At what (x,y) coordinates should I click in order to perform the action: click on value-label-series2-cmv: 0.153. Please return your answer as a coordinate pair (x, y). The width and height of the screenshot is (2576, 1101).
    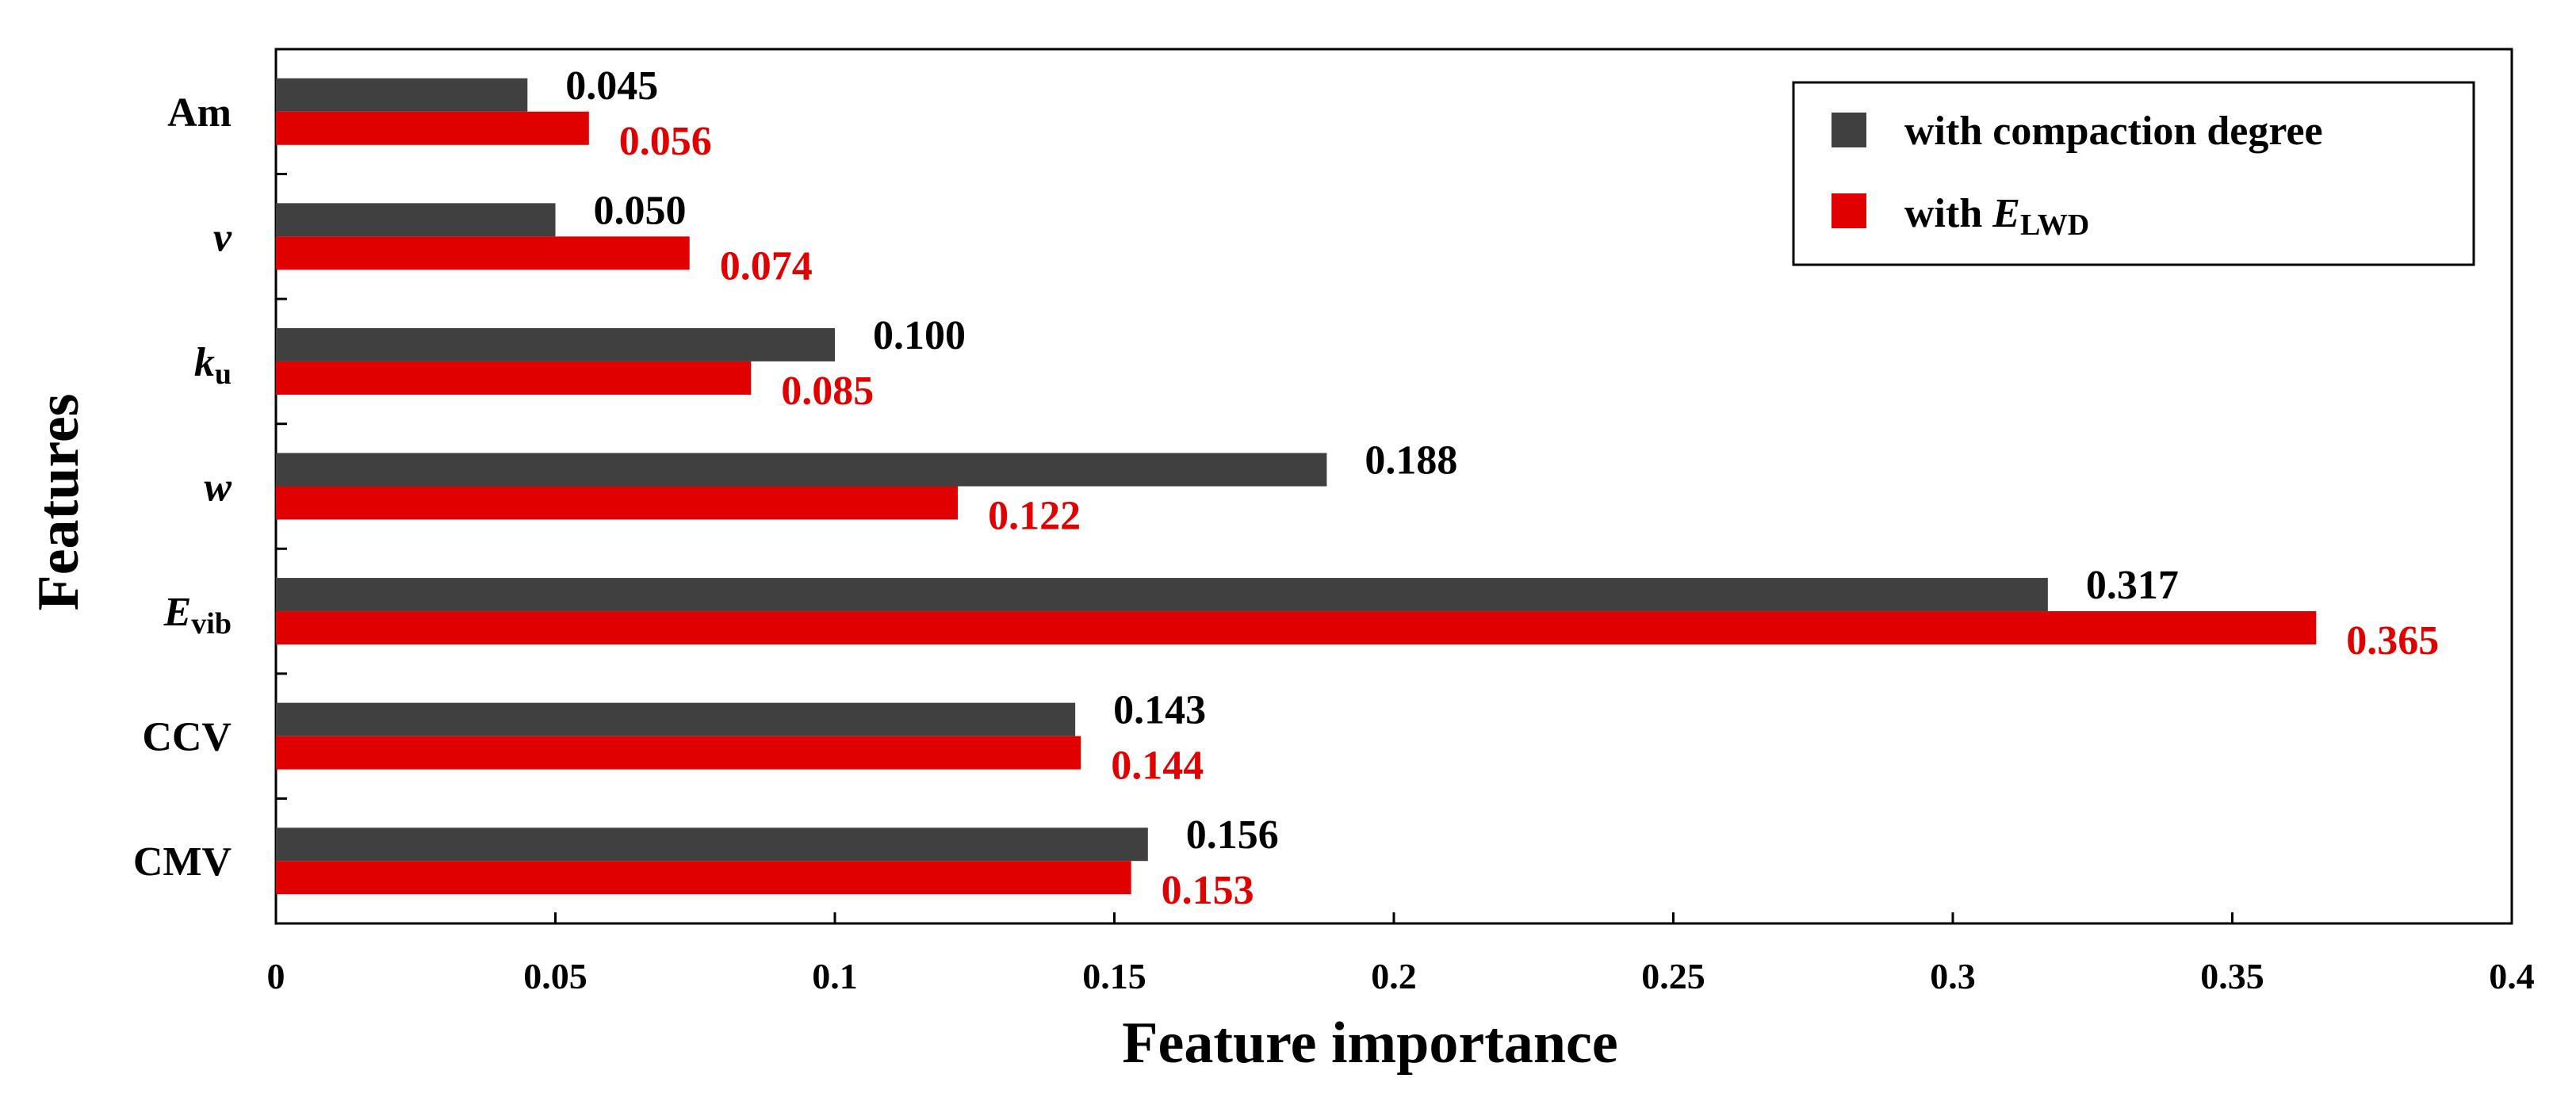
    Looking at the image, I should click on (1208, 891).